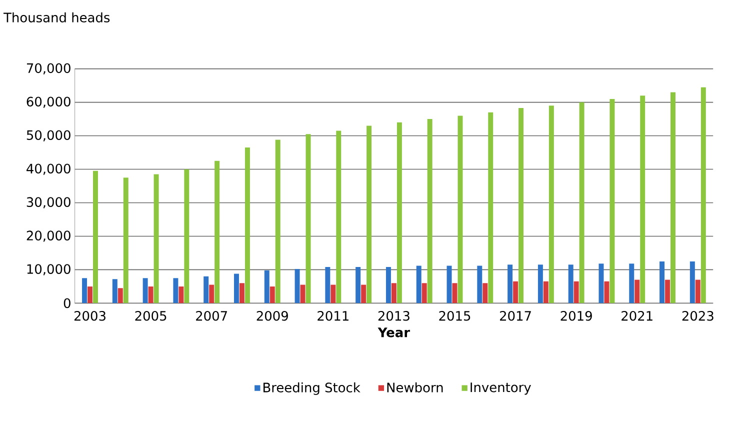 The image size is (753, 438). I want to click on x-tick-label: 2019, so click(576, 316).